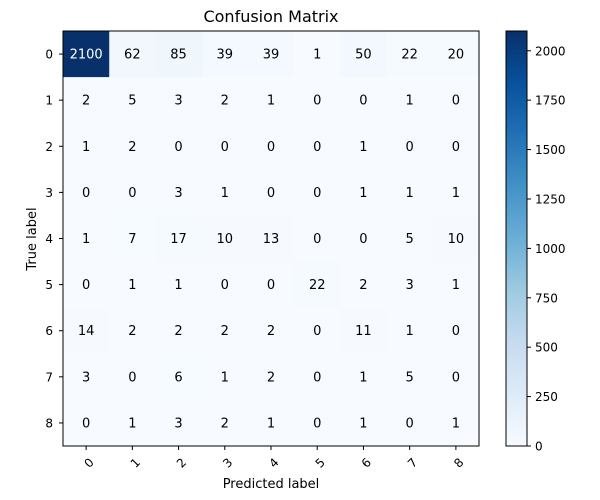  I want to click on cell-value-label: 85, so click(178, 55).